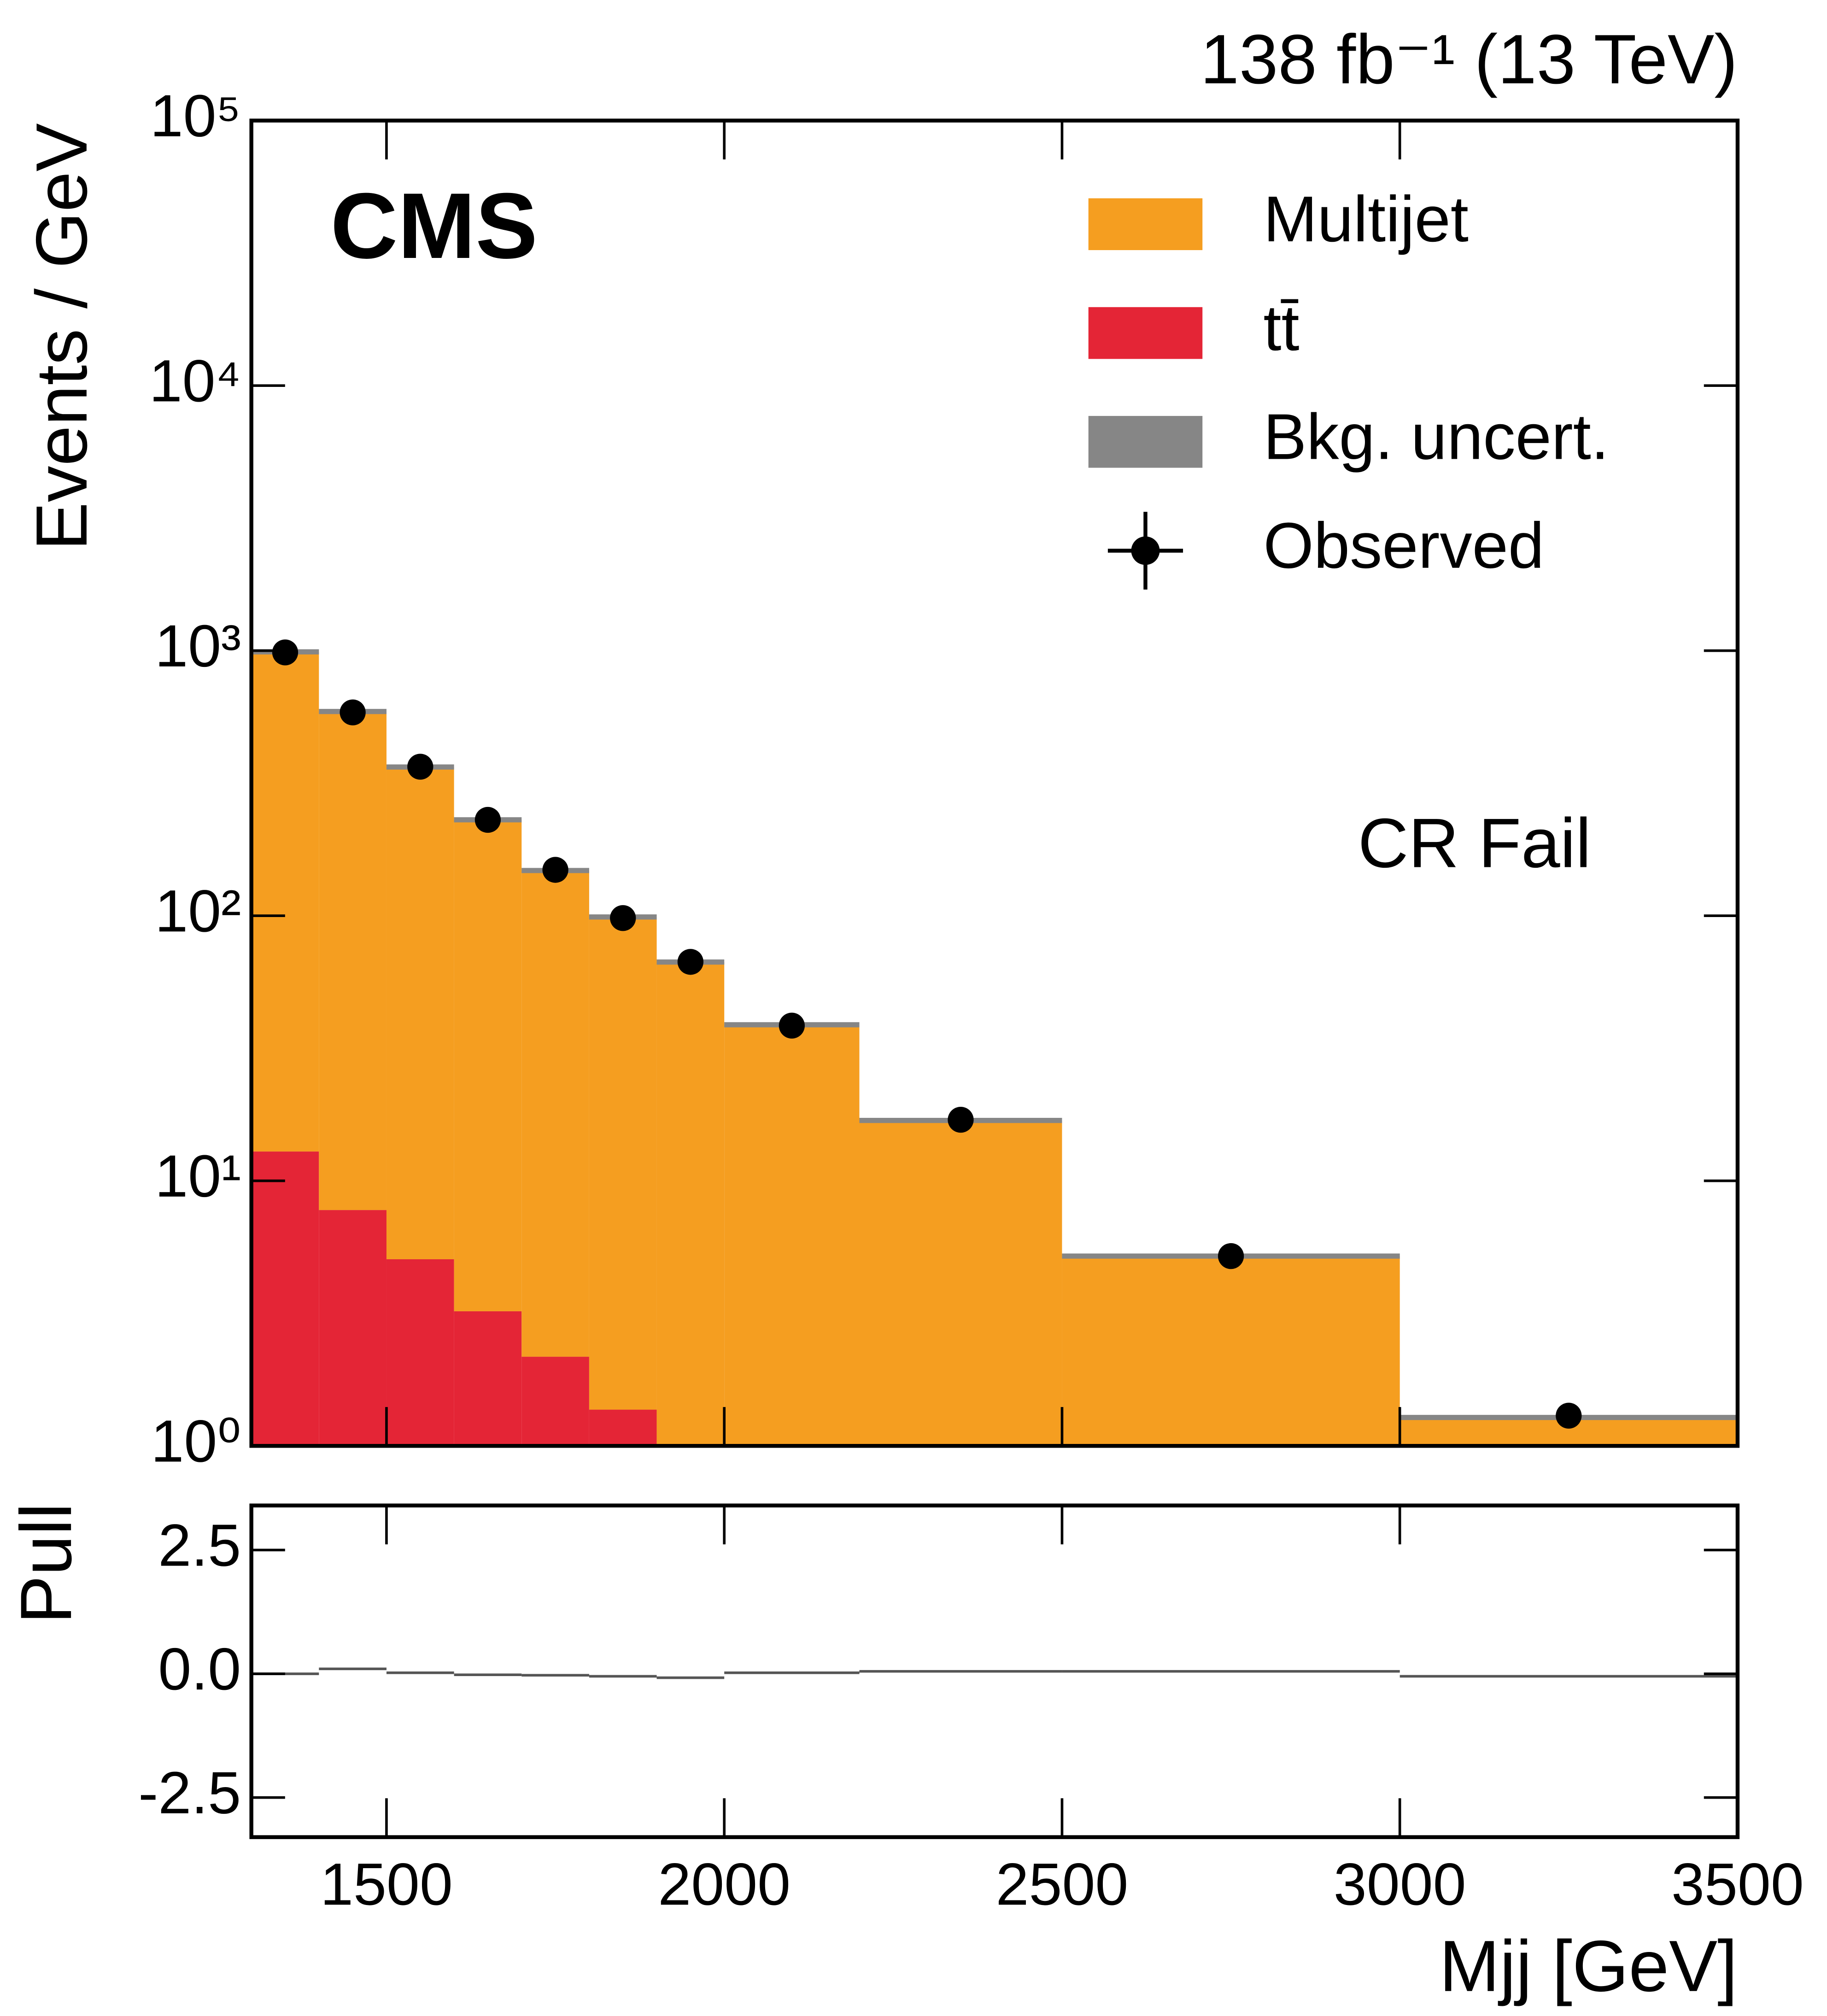 Image resolution: width=1827 pixels, height=2016 pixels. I want to click on experiment-label: CMS, so click(434, 226).